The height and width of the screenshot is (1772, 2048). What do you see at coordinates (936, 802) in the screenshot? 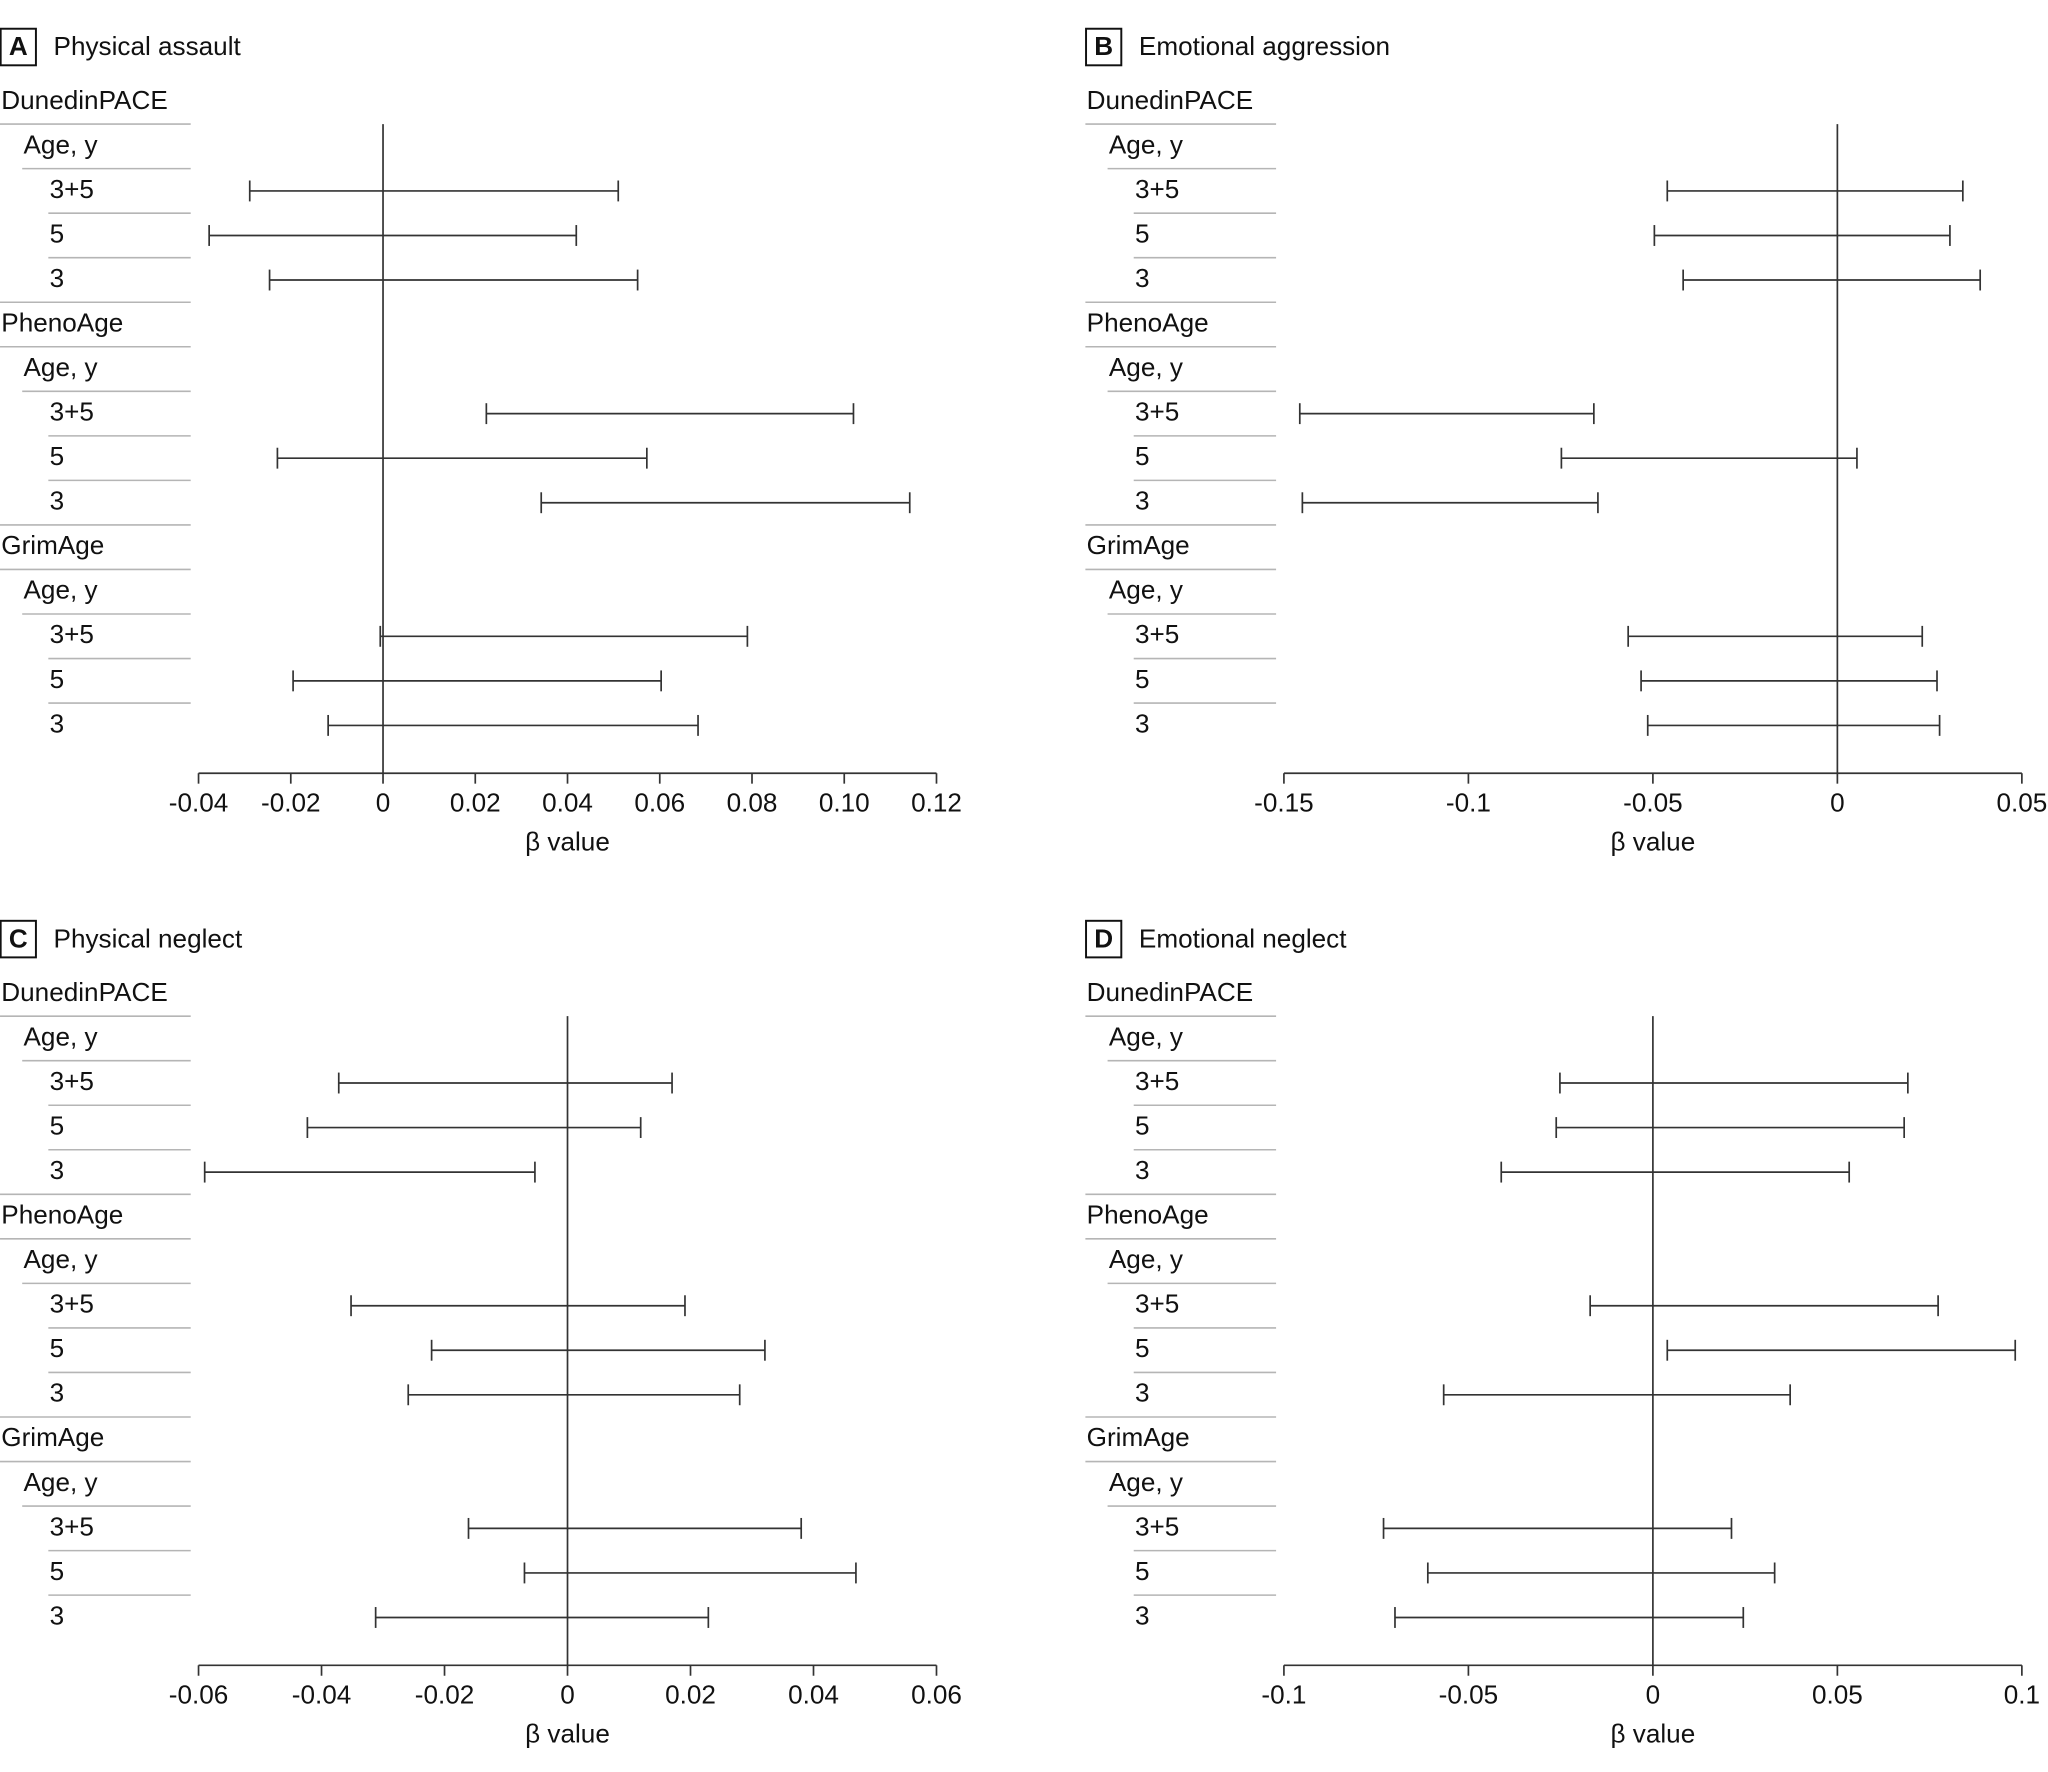
I see `x-tick-label: 0.12` at bounding box center [936, 802].